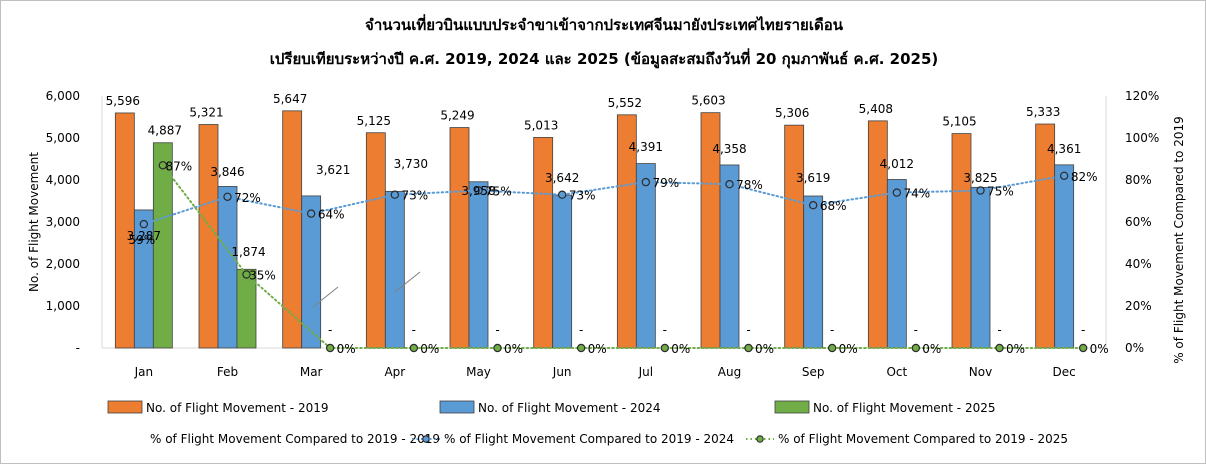 The height and width of the screenshot is (464, 1206). Describe the element at coordinates (896, 372) in the screenshot. I see `x-tick-label: Oct` at that location.